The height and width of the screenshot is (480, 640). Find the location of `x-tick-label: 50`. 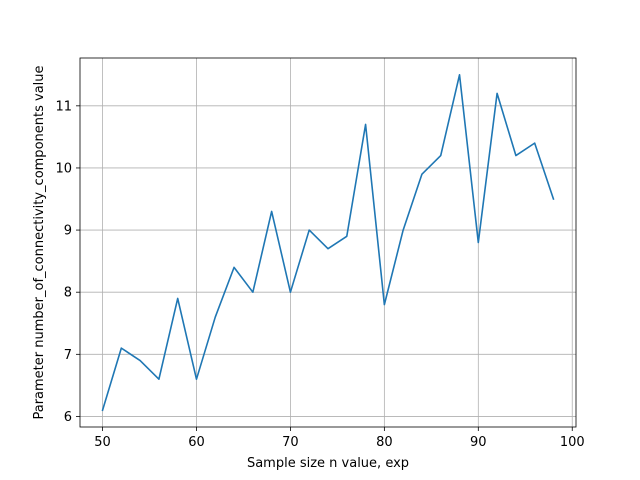

x-tick-label: 50 is located at coordinates (102, 442).